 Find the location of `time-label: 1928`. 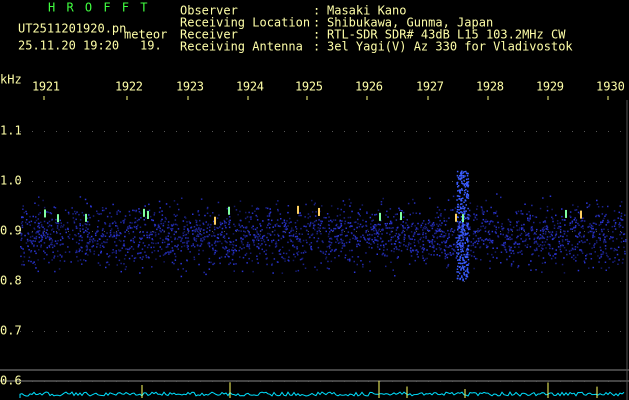

time-label: 1928 is located at coordinates (490, 87).